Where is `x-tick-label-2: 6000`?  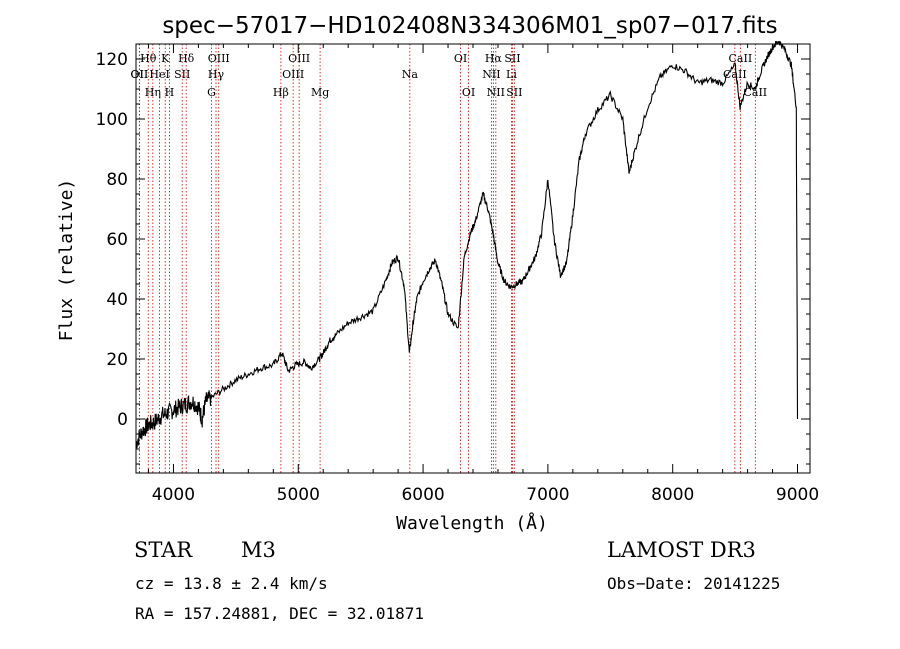
x-tick-label-2: 6000 is located at coordinates (422, 495).